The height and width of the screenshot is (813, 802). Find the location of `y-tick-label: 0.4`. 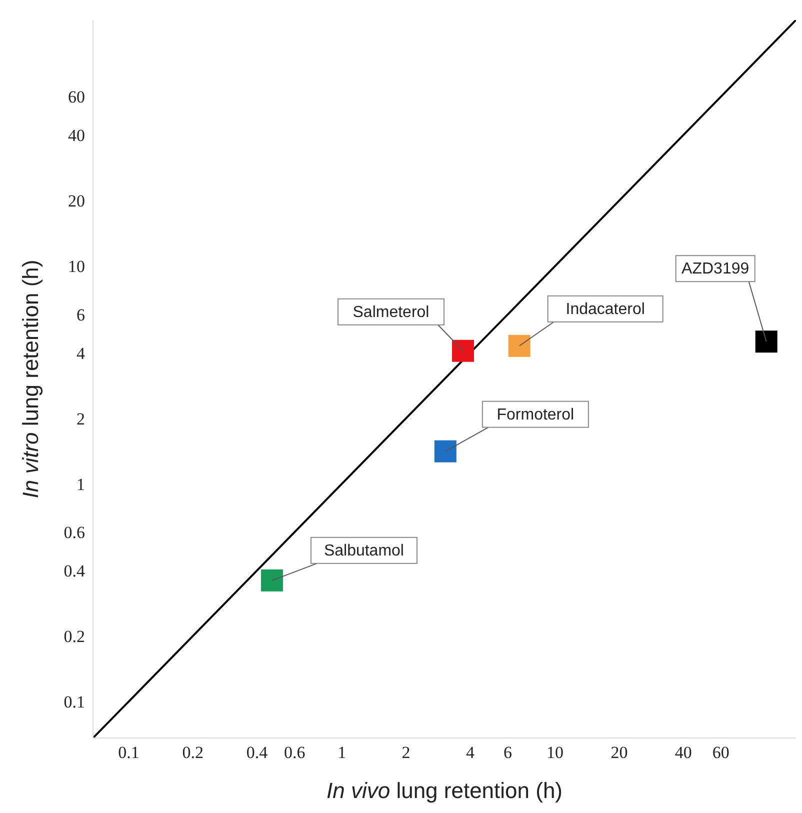

y-tick-label: 0.4 is located at coordinates (75, 570).